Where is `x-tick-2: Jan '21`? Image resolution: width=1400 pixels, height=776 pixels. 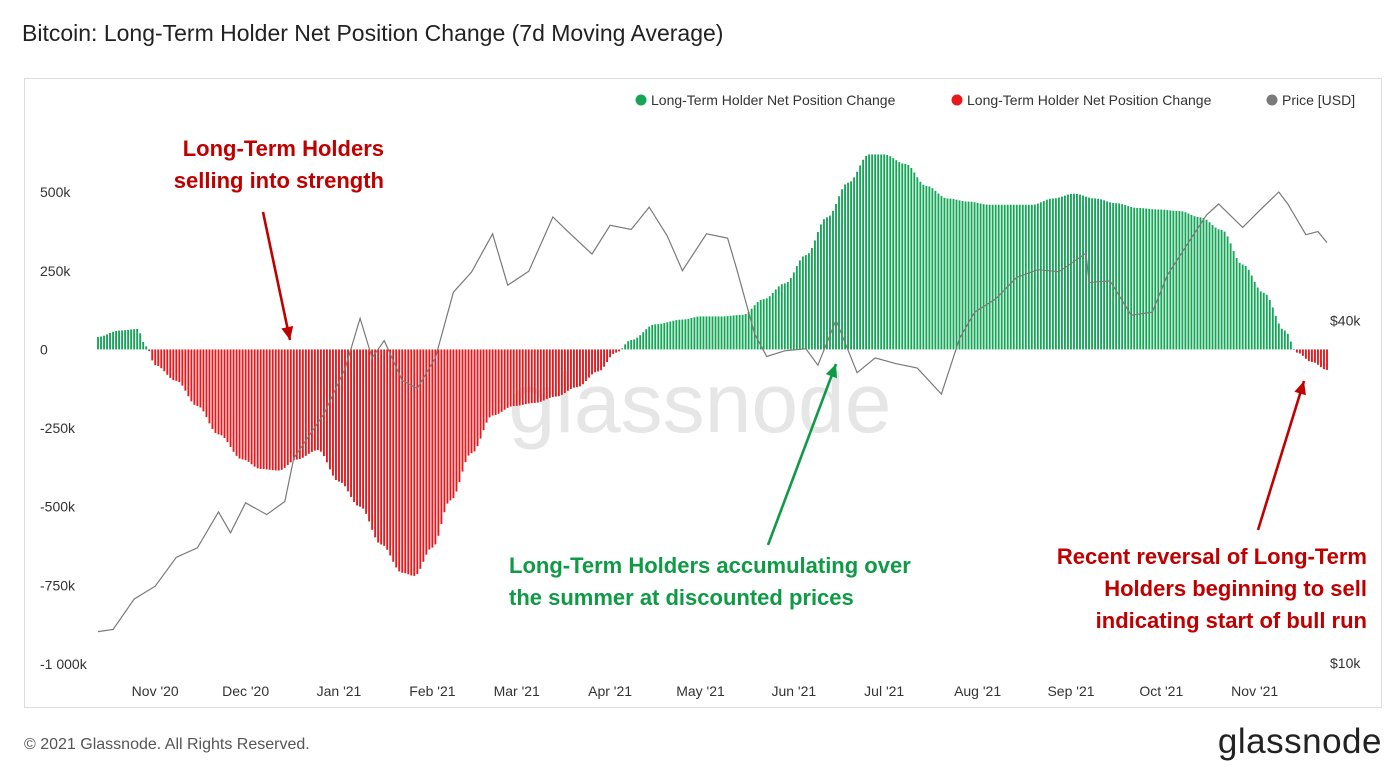
x-tick-2: Jan '21 is located at coordinates (339, 691).